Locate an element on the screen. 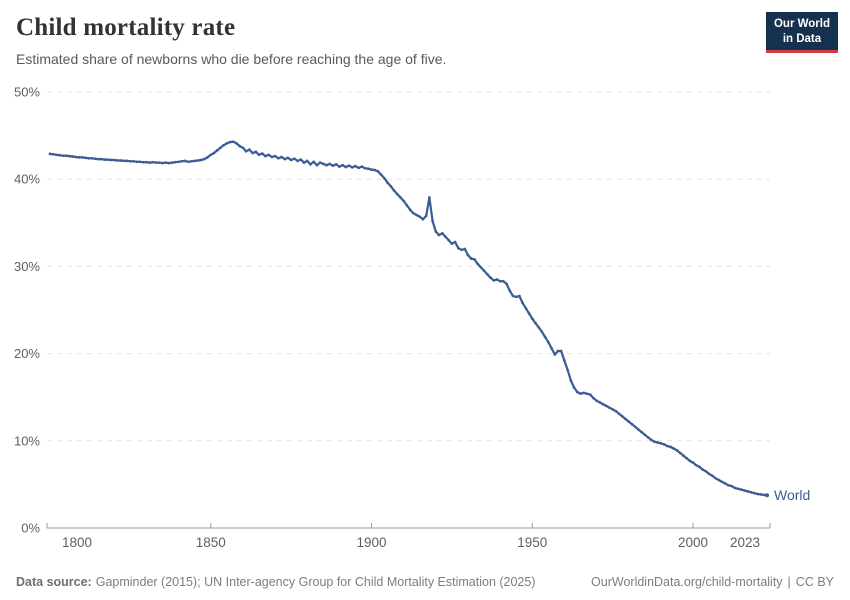 Image resolution: width=850 pixels, height=600 pixels. y-tick-label: 0% is located at coordinates (30, 528).